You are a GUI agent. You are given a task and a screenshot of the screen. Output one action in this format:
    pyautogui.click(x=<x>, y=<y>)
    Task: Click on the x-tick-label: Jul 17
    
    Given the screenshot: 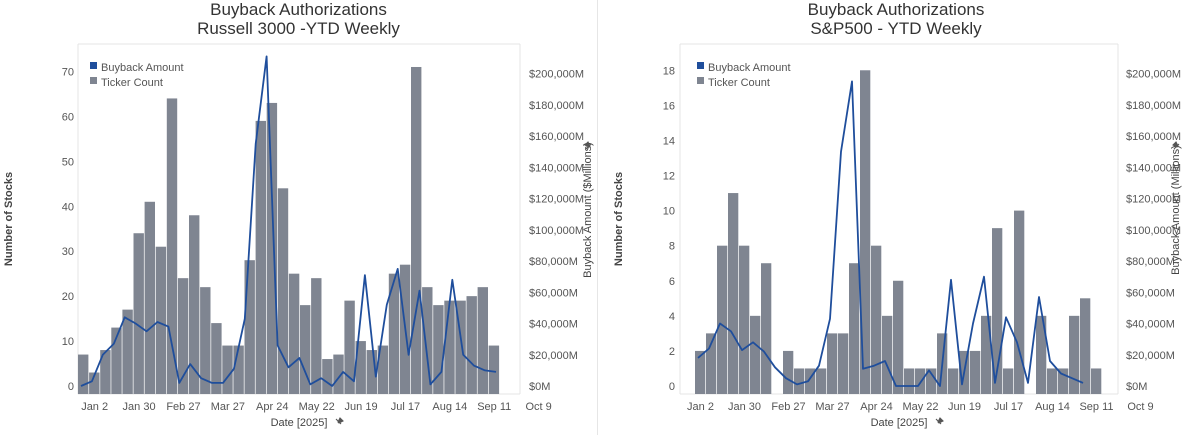 What is the action you would take?
    pyautogui.click(x=405, y=407)
    